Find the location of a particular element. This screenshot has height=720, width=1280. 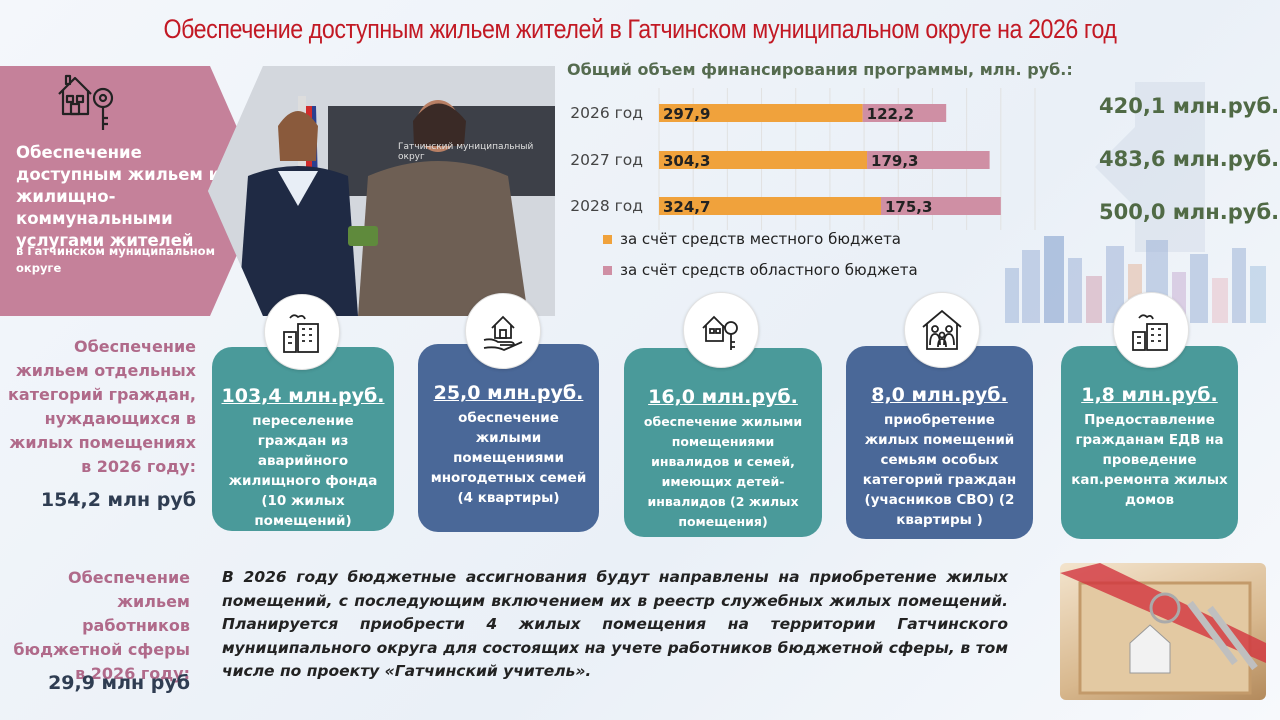

legend-label: за счёт средств местного бюджета is located at coordinates (760, 239).